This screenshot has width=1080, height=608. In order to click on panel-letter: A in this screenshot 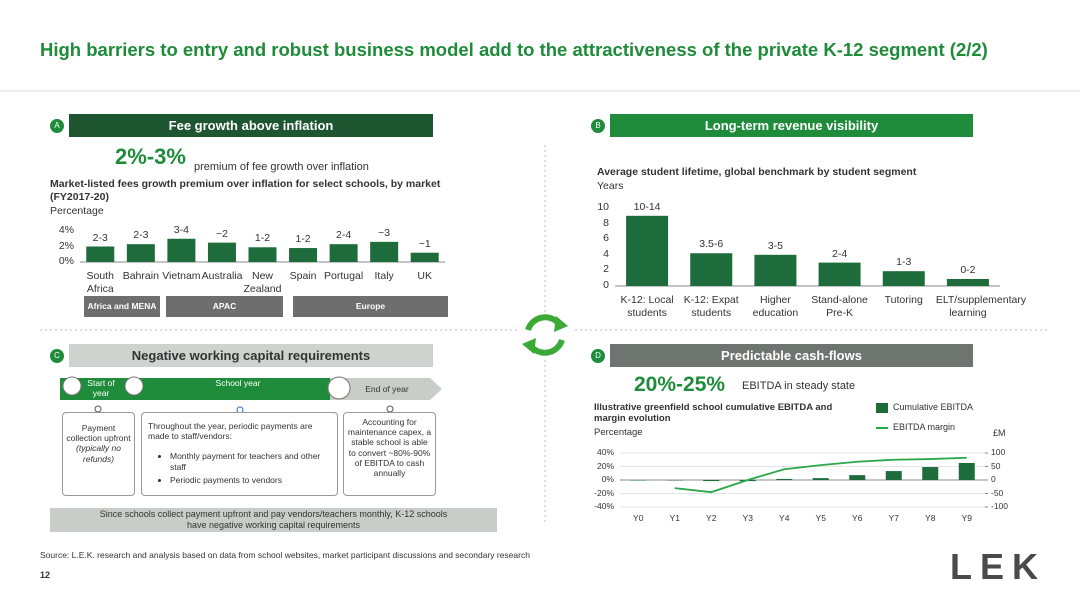, I will do `click(57, 126)`.